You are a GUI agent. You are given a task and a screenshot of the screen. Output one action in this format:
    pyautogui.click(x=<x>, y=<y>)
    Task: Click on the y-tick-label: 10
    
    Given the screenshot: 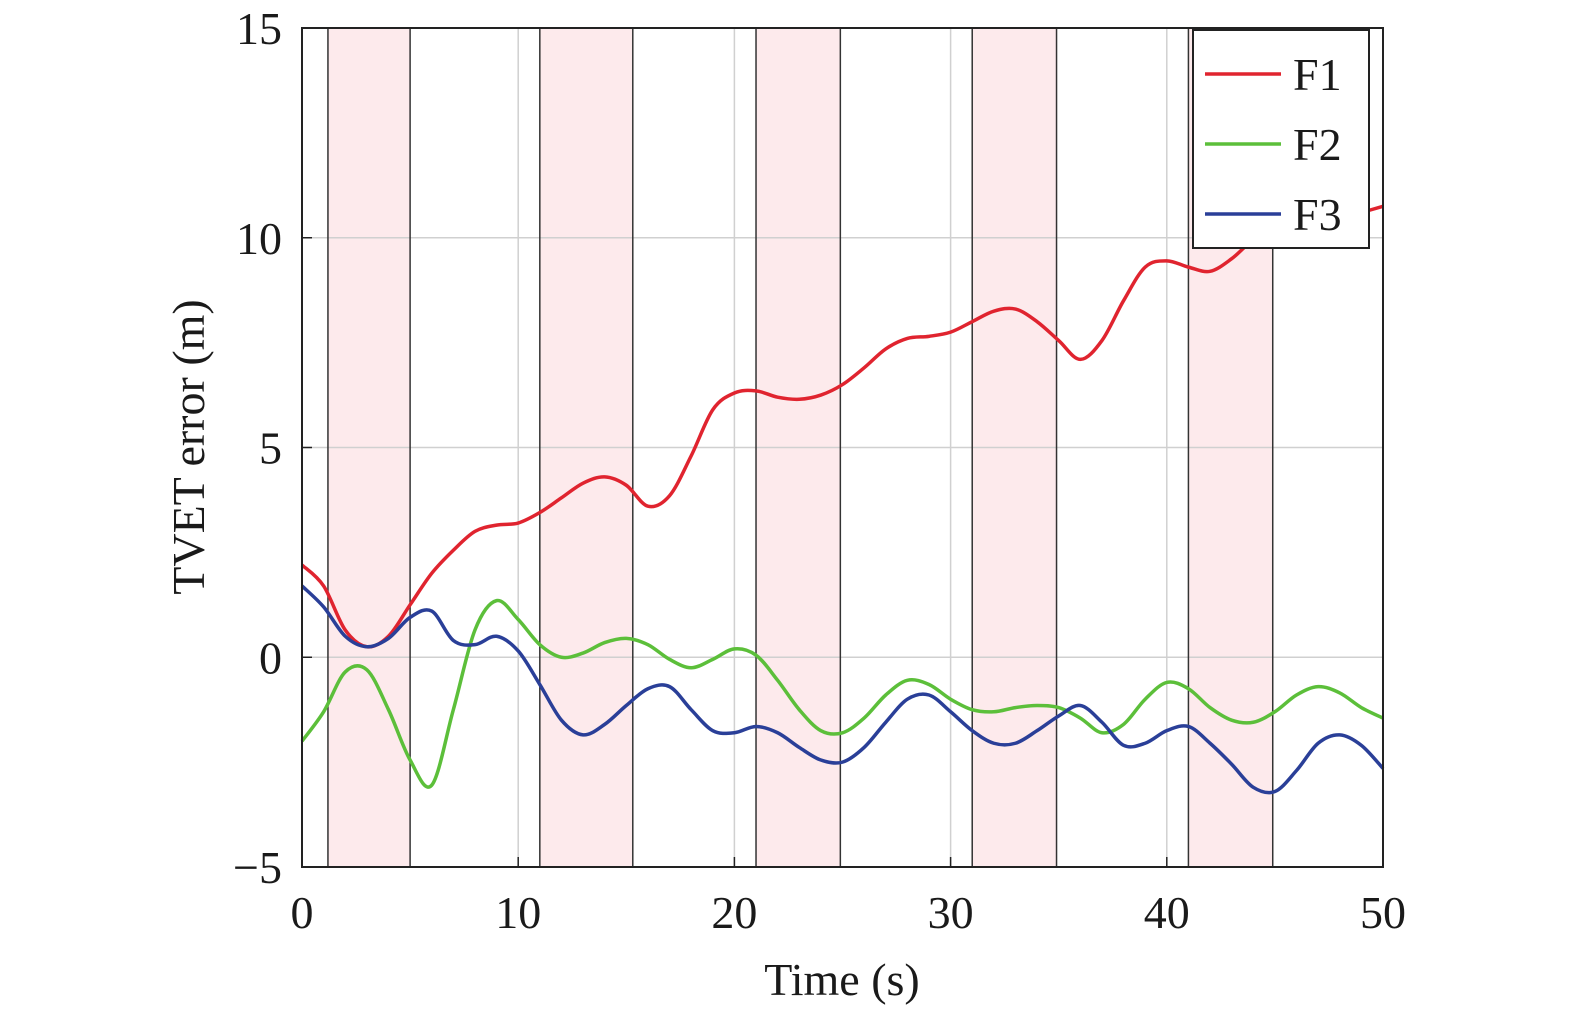 What is the action you would take?
    pyautogui.click(x=259, y=238)
    